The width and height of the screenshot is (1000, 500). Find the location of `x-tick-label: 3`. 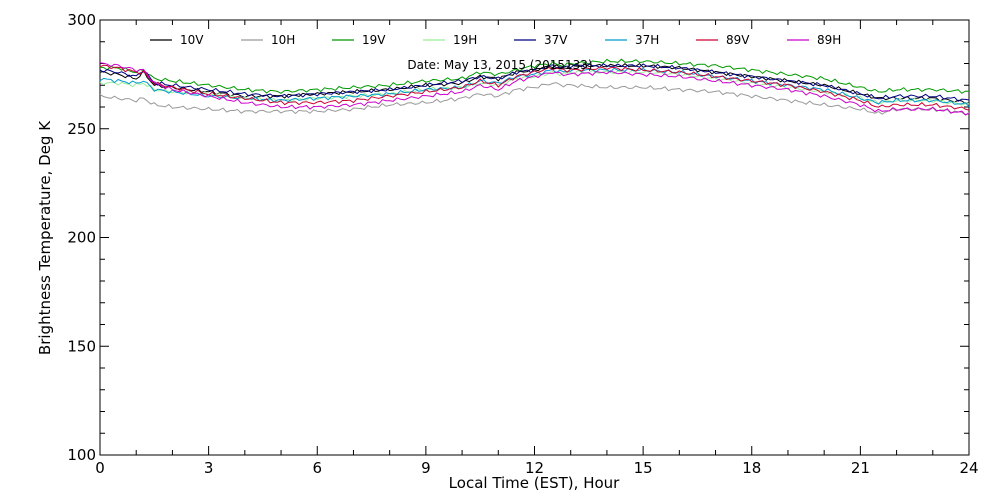

x-tick-label: 3 is located at coordinates (209, 468).